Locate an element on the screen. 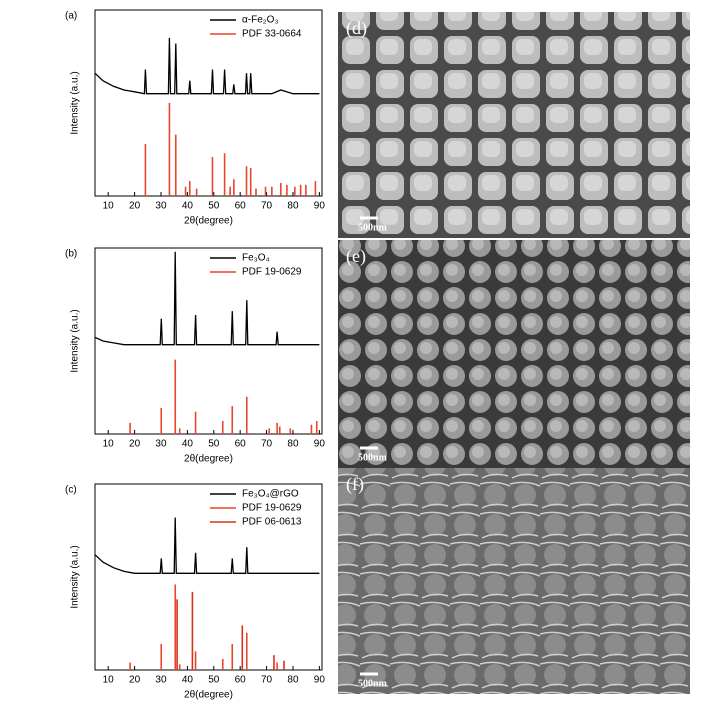 The height and width of the screenshot is (706, 705). legend-label: Fe₃O₄ is located at coordinates (256, 258).